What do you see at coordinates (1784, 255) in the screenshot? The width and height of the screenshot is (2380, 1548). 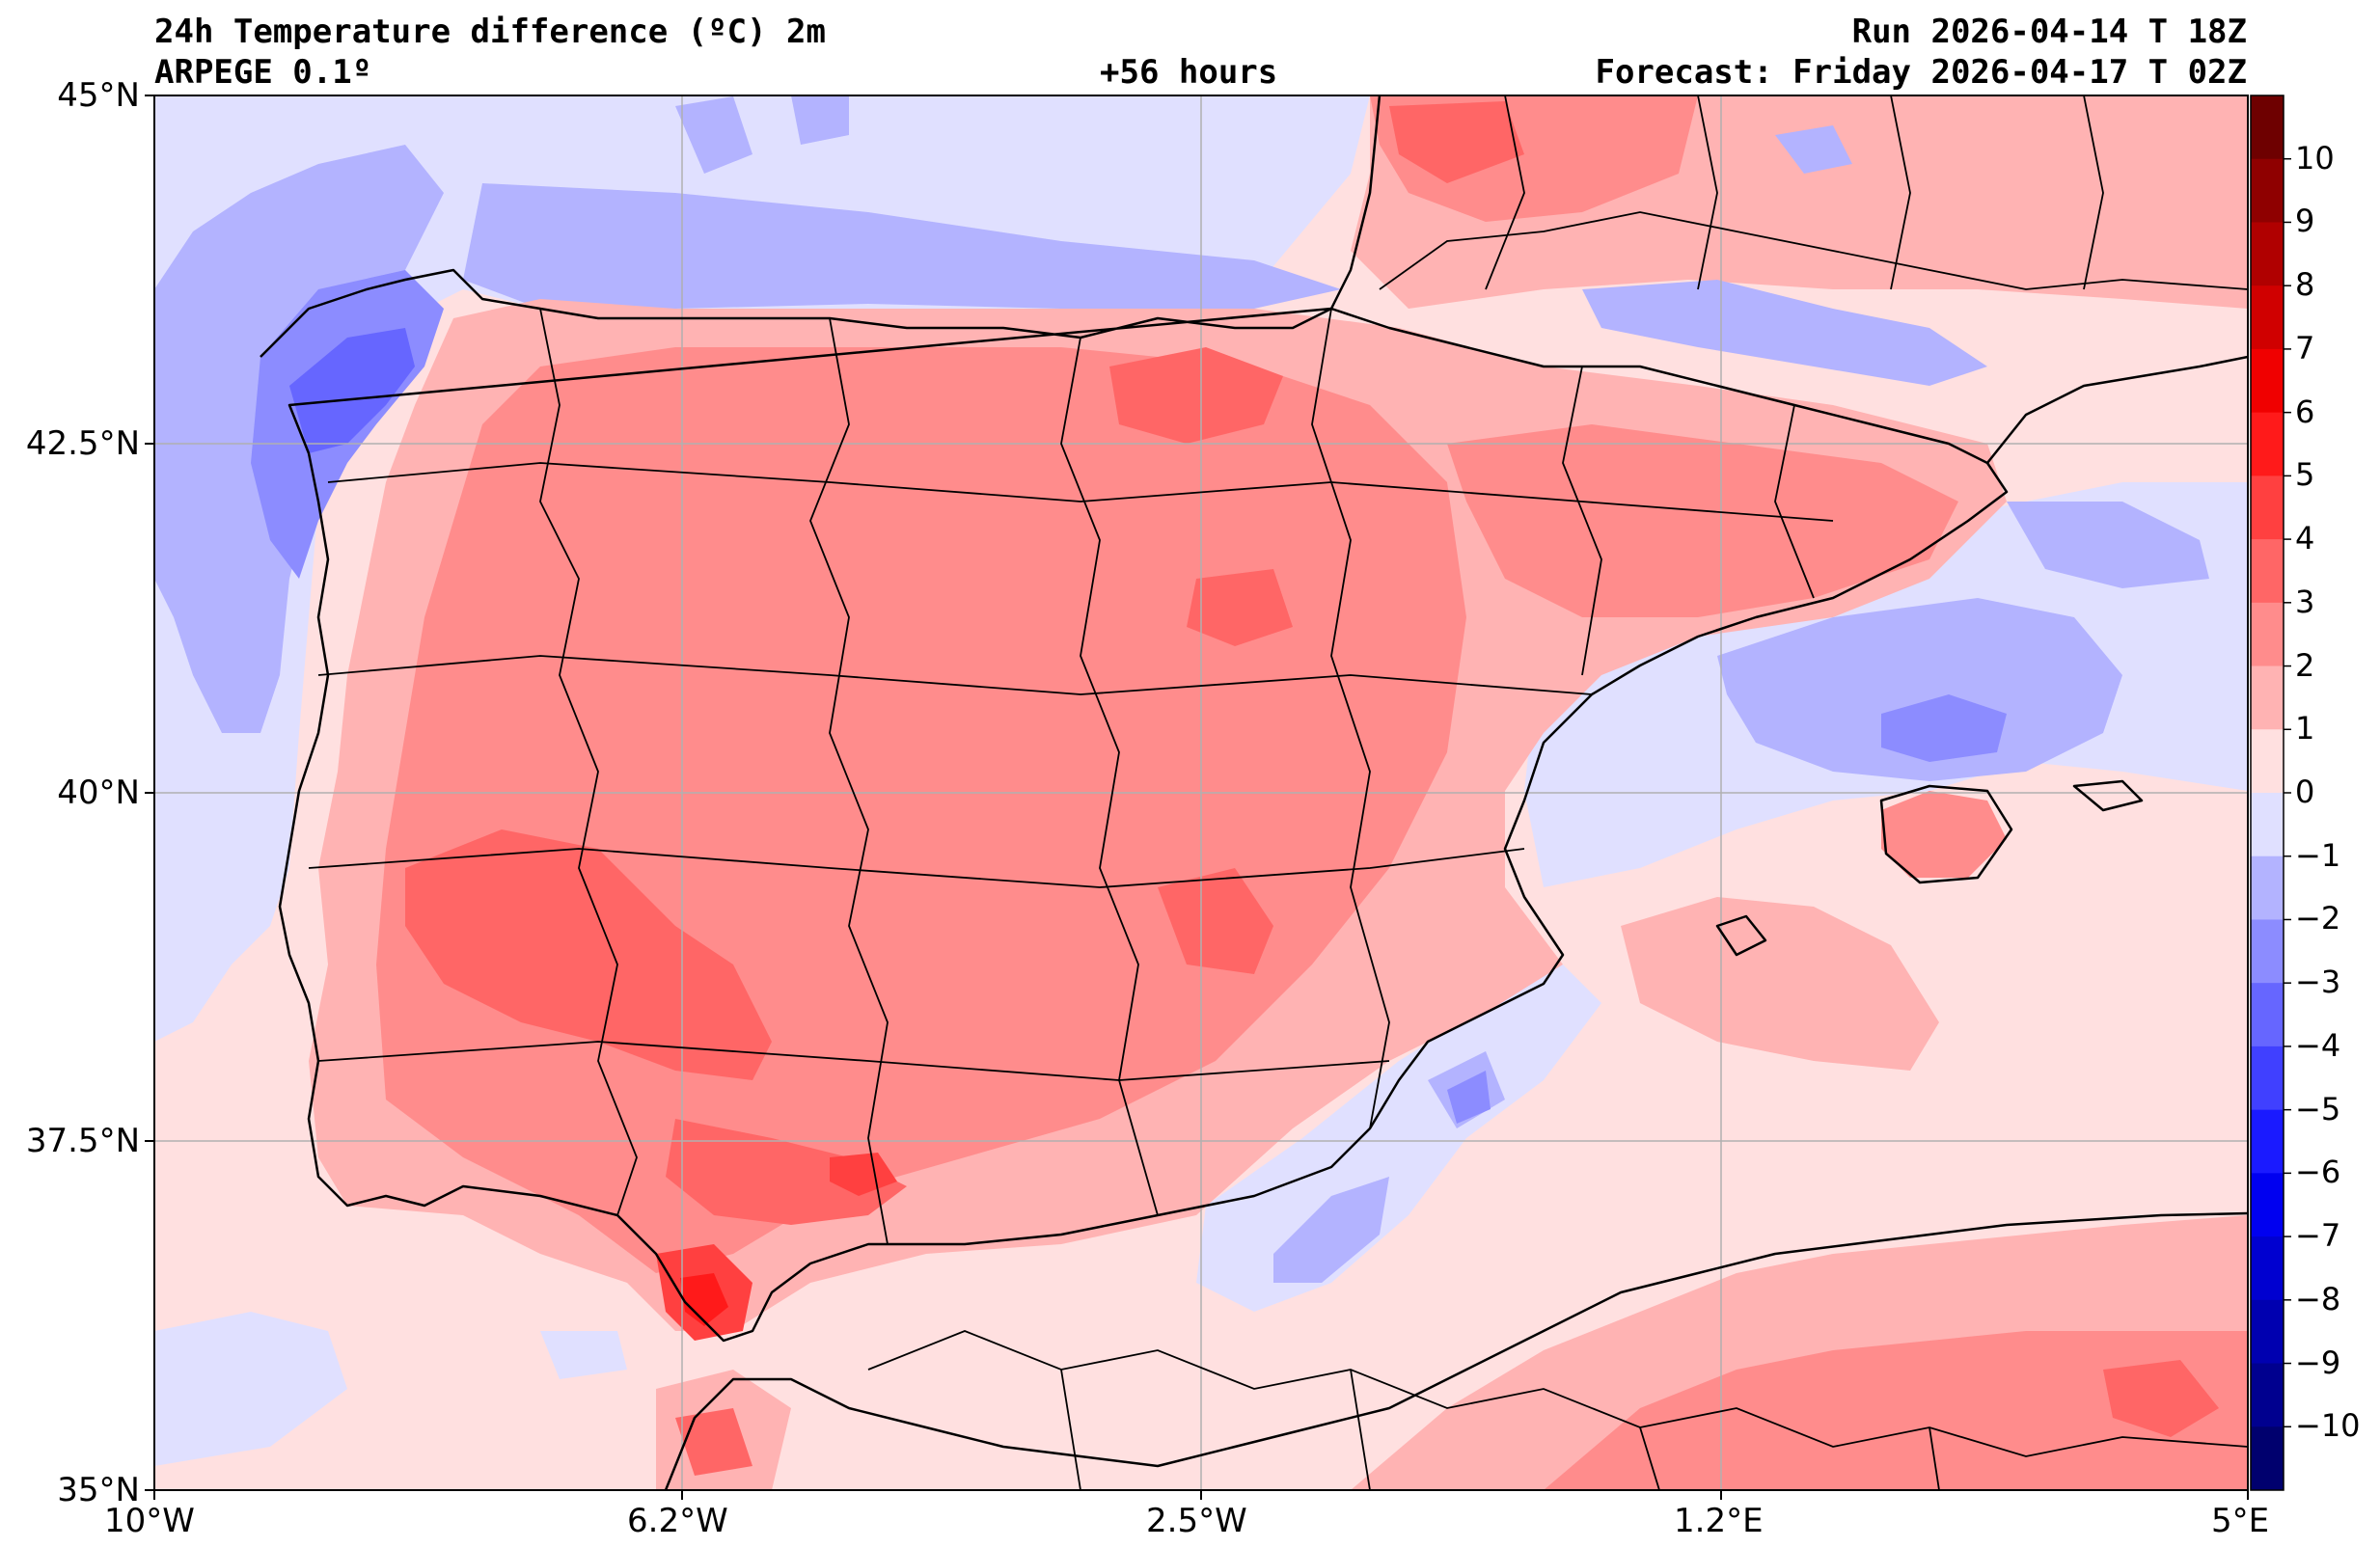 I see `field-cool-france` at bounding box center [1784, 255].